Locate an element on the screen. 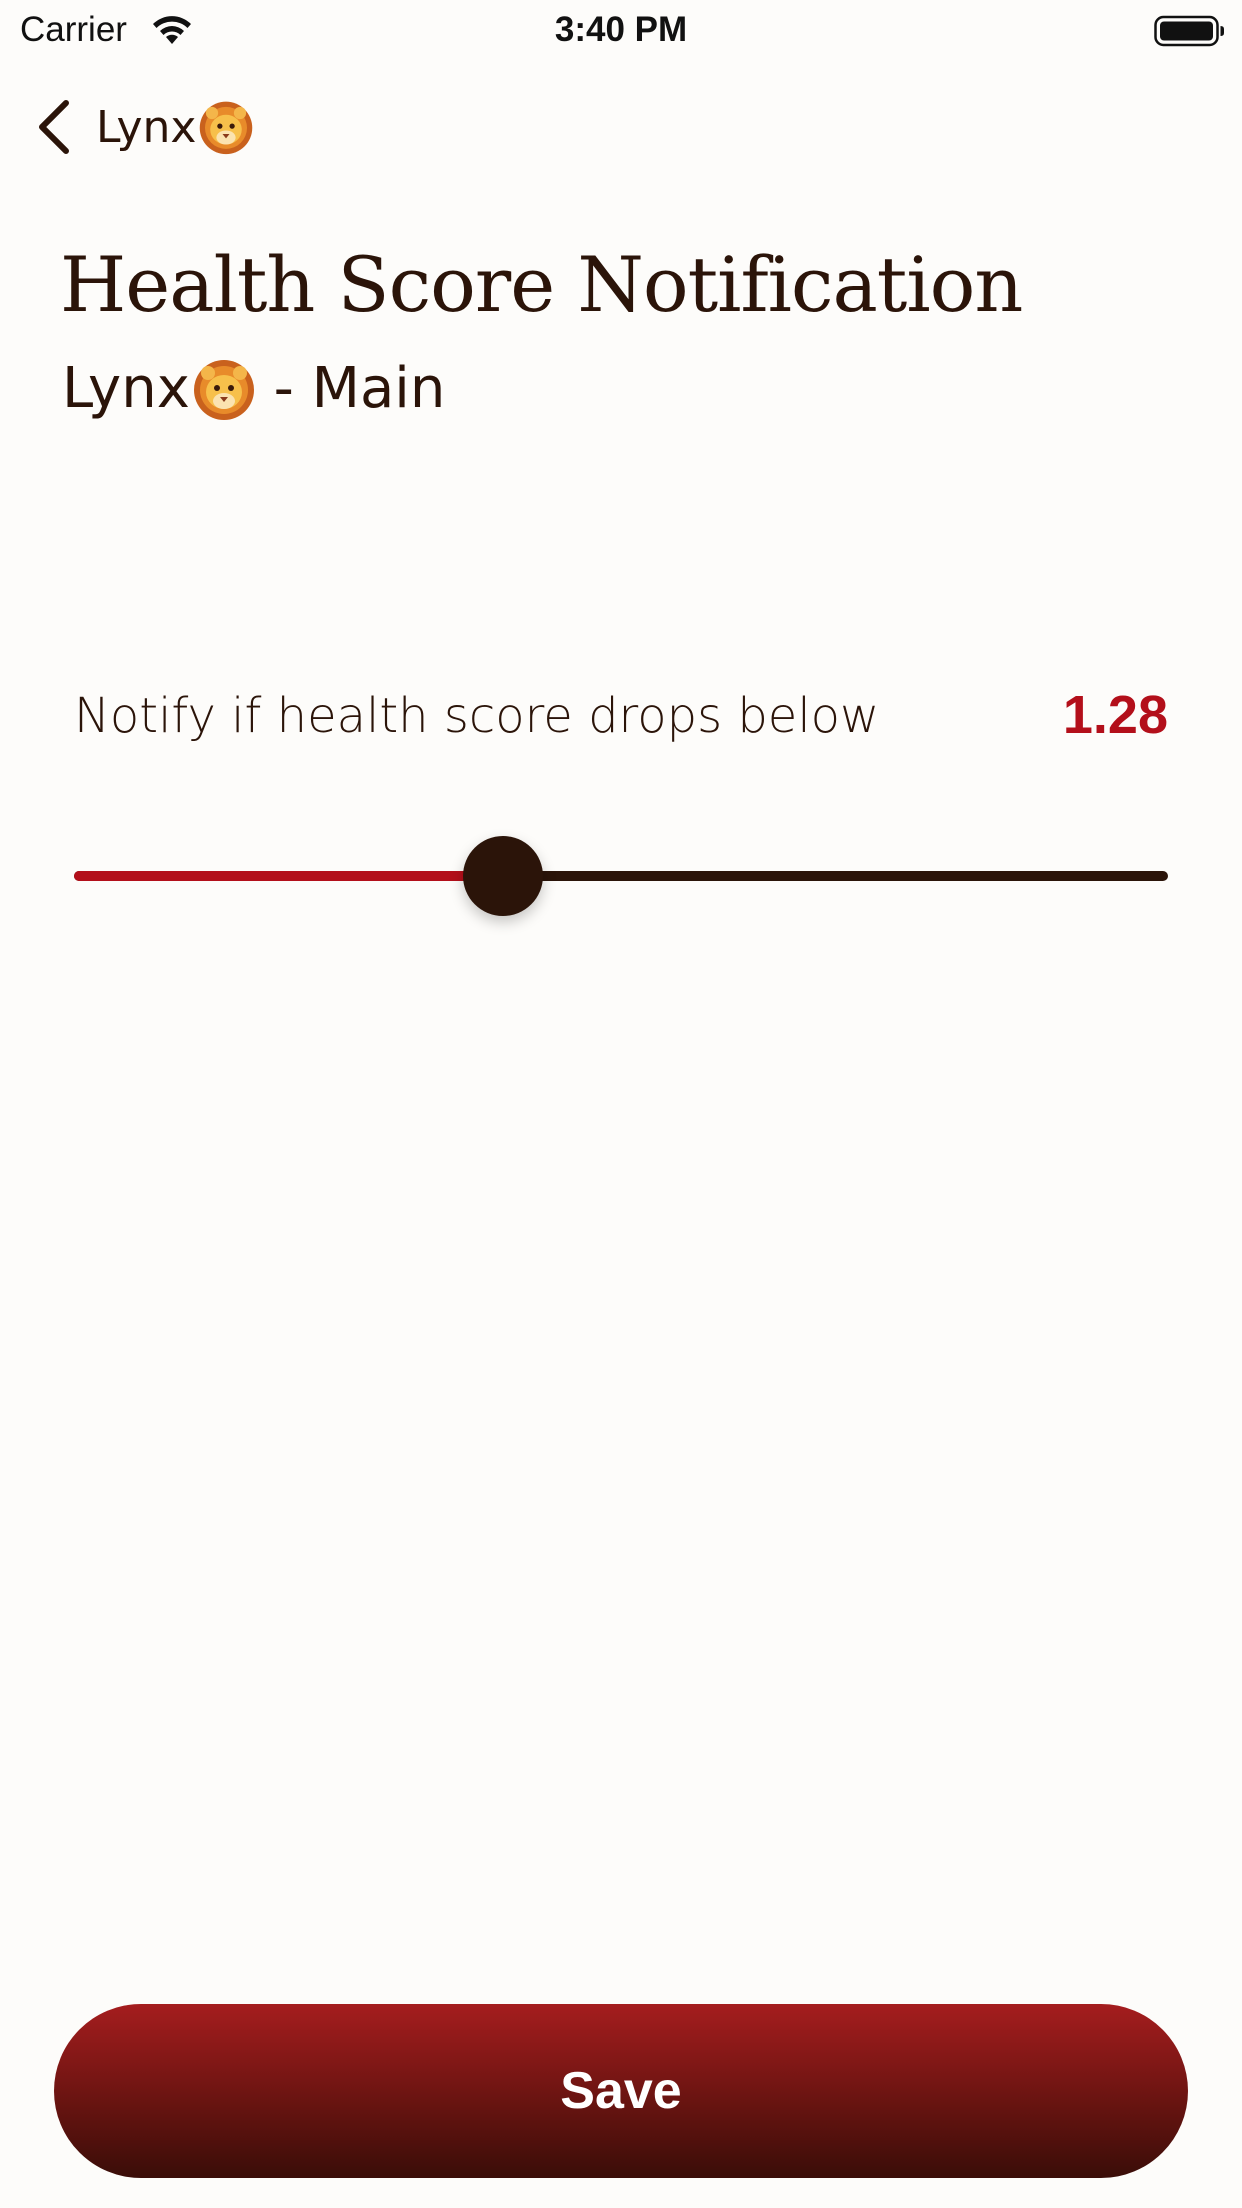 This screenshot has width=1242, height=2208. chevron-left-icon is located at coordinates (54, 127).